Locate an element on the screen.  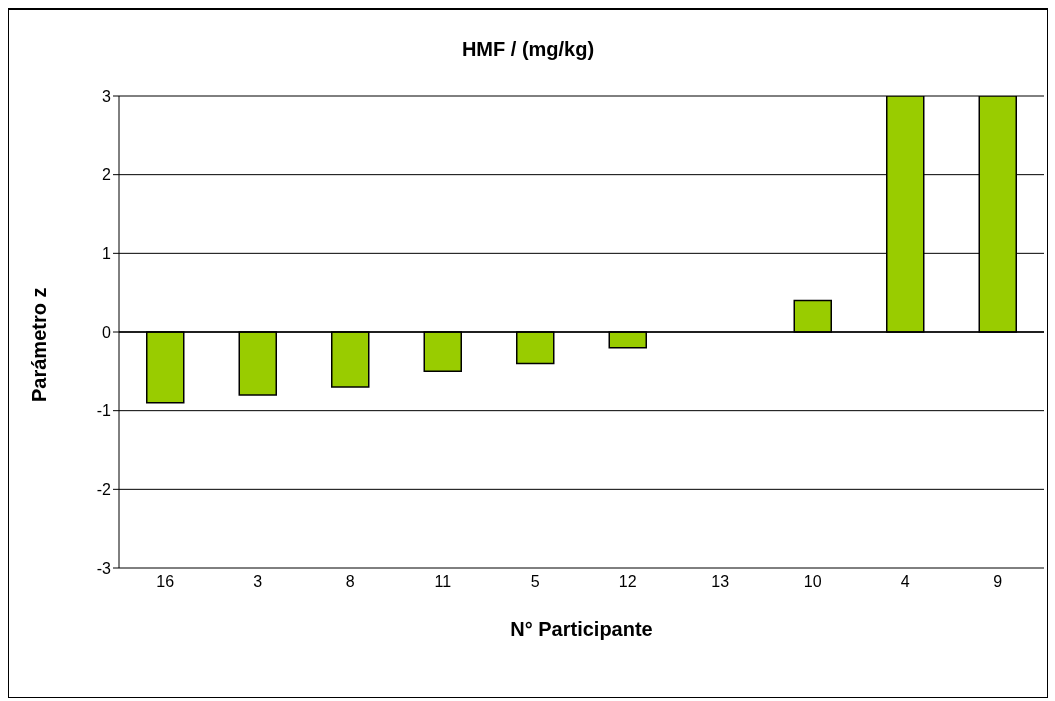
y-axis-title: Parámetro z is located at coordinates (39, 344).